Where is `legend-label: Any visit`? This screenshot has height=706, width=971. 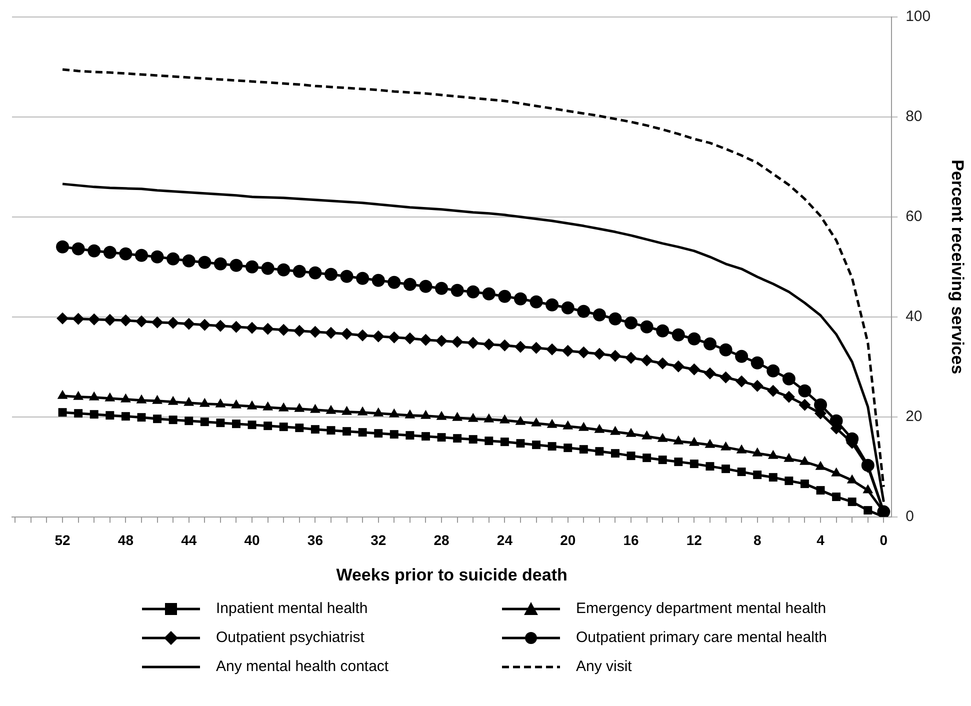
legend-label: Any visit is located at coordinates (604, 666).